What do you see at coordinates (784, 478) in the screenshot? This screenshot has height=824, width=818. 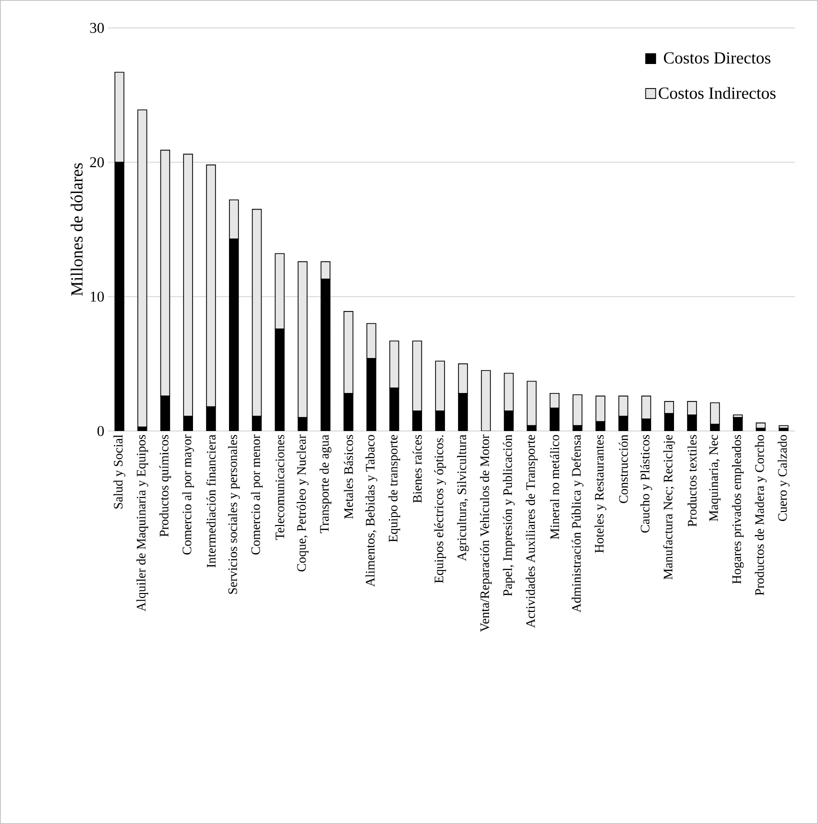 I see `x-tick-label: Cuero y Calzado` at bounding box center [784, 478].